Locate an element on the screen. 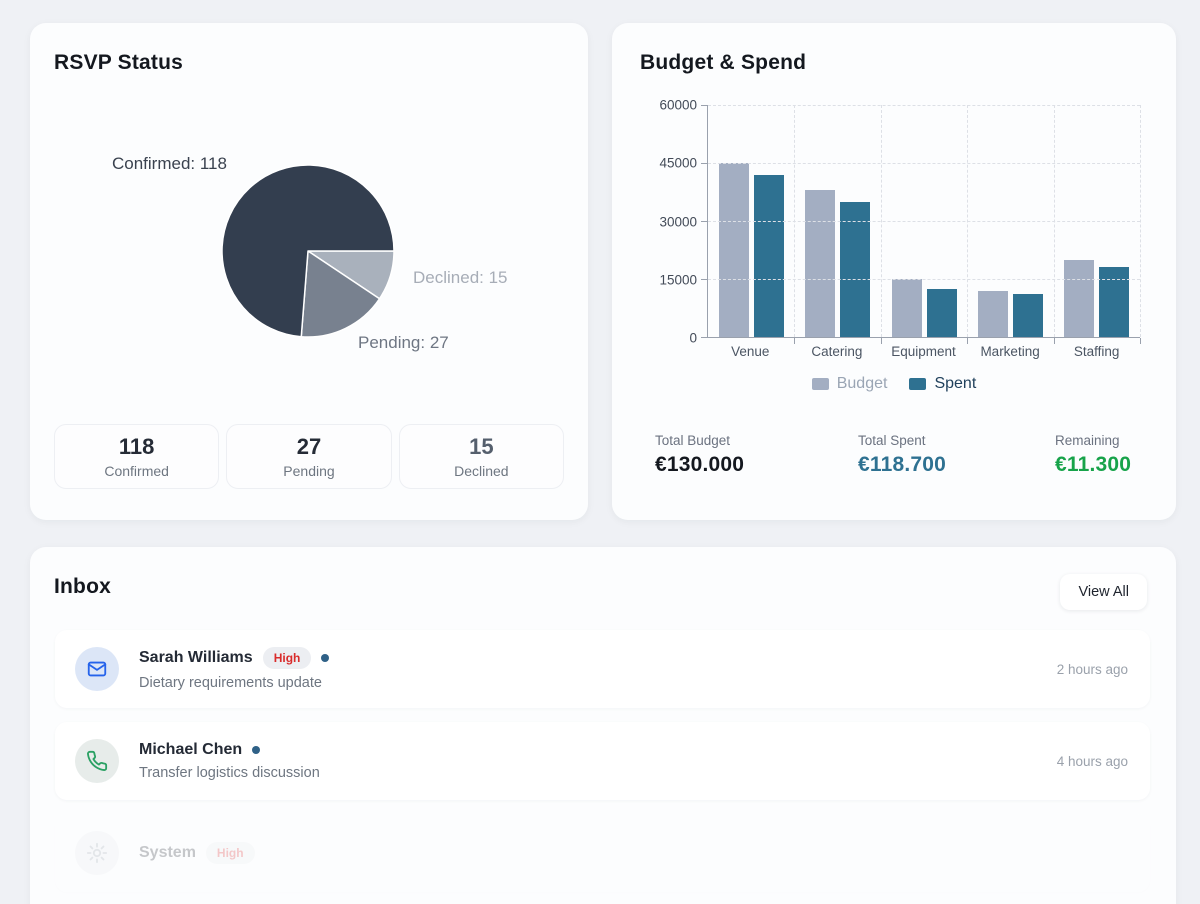 The image size is (1200, 904). stat-value-declined: 15 is located at coordinates (481, 446).